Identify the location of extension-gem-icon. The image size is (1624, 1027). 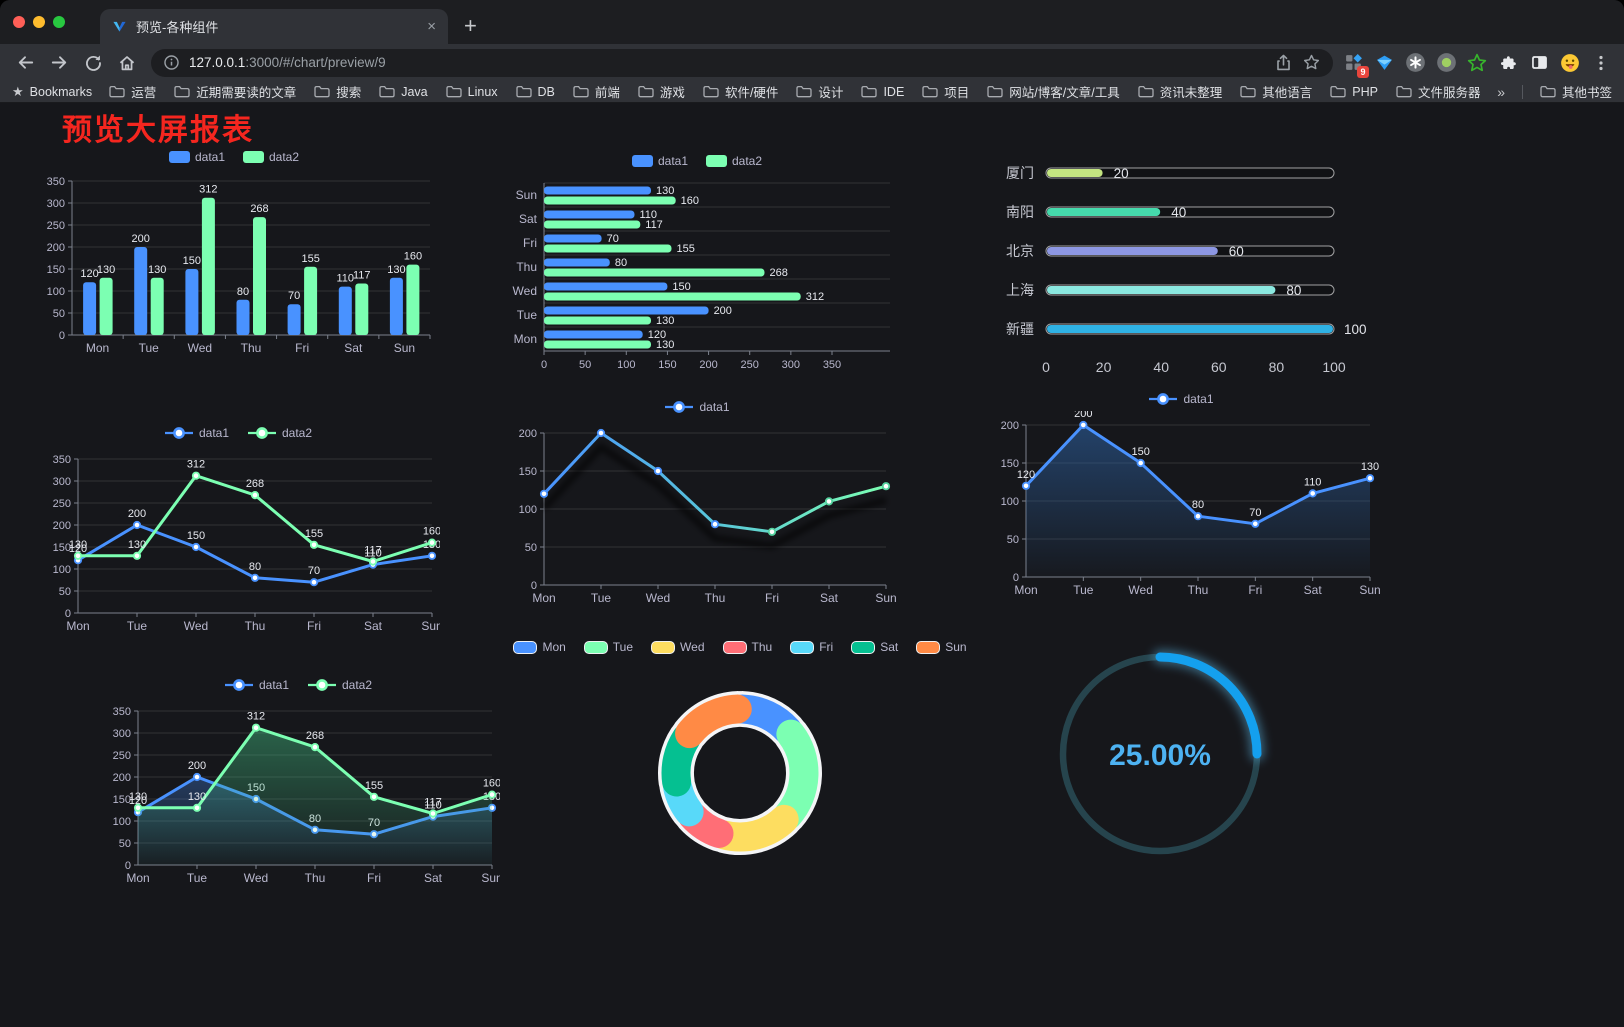
(1384, 63).